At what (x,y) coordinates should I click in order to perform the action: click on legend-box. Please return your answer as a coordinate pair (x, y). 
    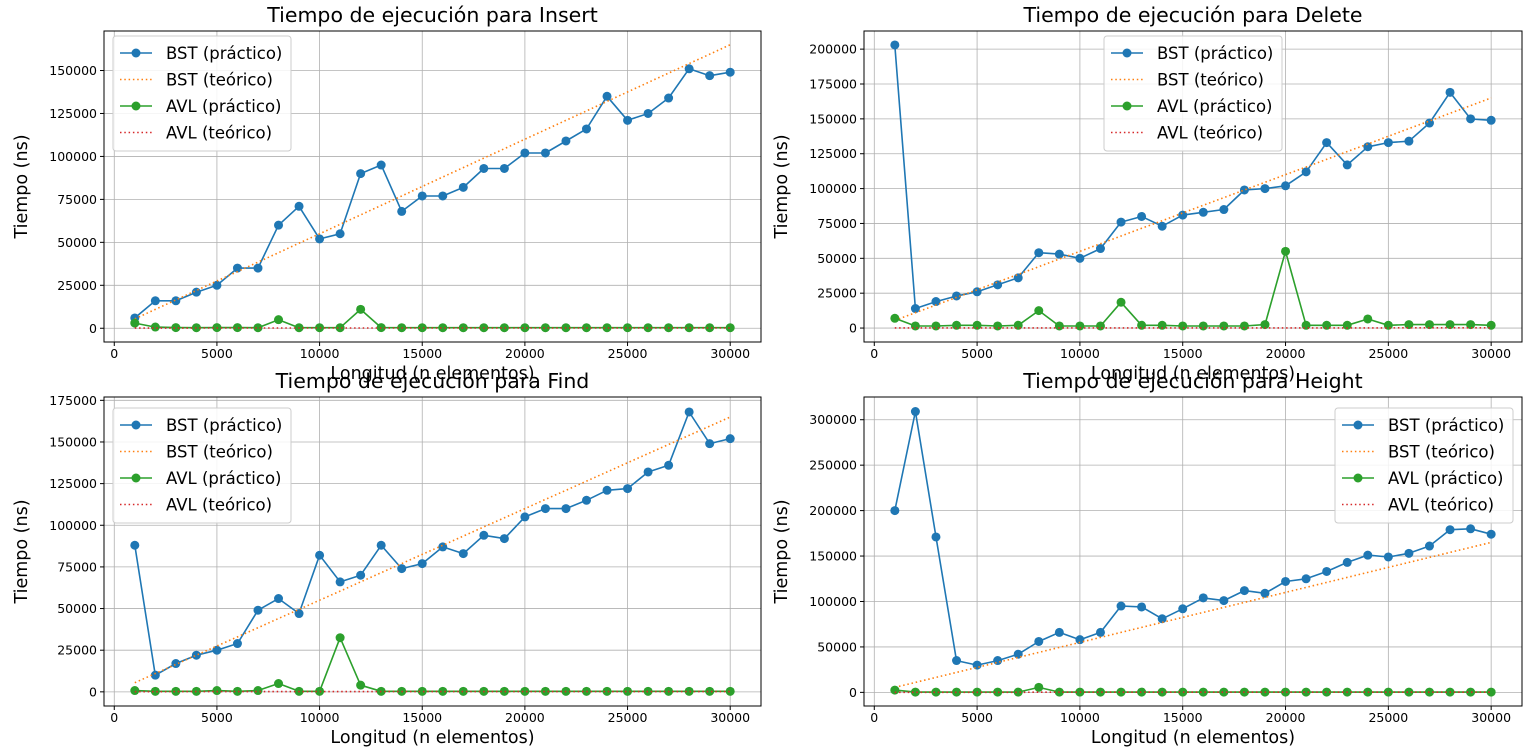
    Looking at the image, I should click on (1424, 465).